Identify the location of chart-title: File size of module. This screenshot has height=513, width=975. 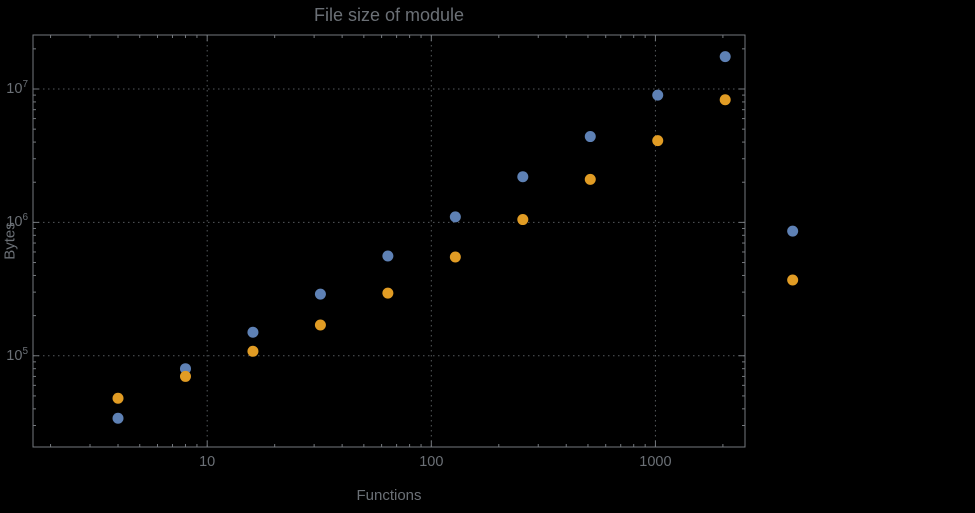
(389, 15).